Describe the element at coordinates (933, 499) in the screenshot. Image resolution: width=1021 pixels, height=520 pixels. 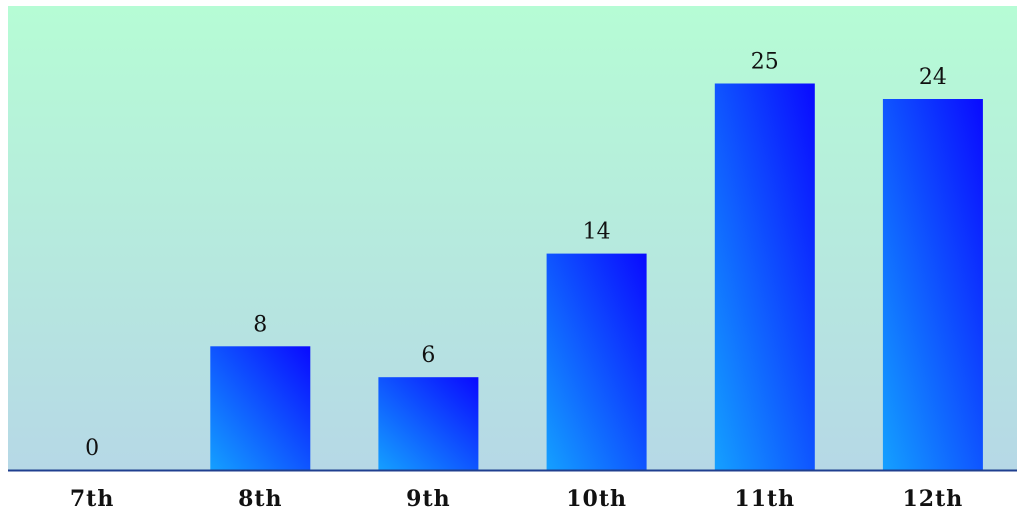
I see `tick-label-12th: 12th` at that location.